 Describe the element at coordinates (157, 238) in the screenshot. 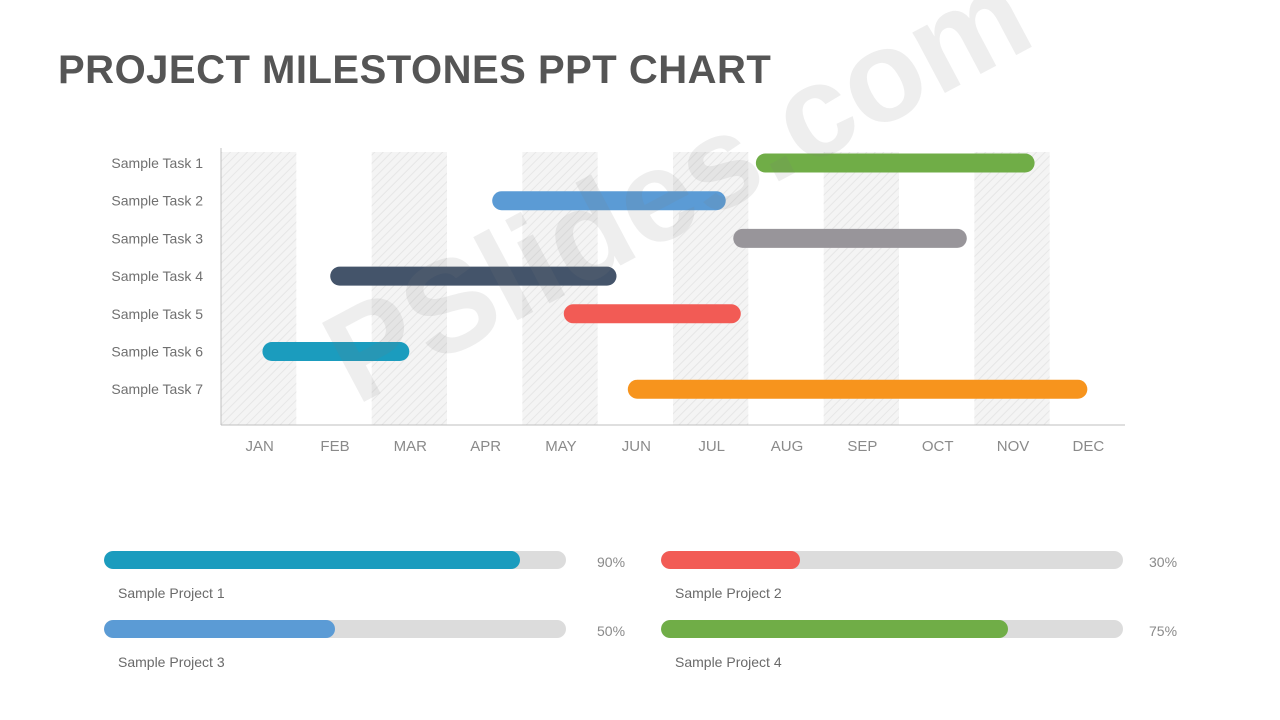

I see `task-label: Sample Task 3` at that location.